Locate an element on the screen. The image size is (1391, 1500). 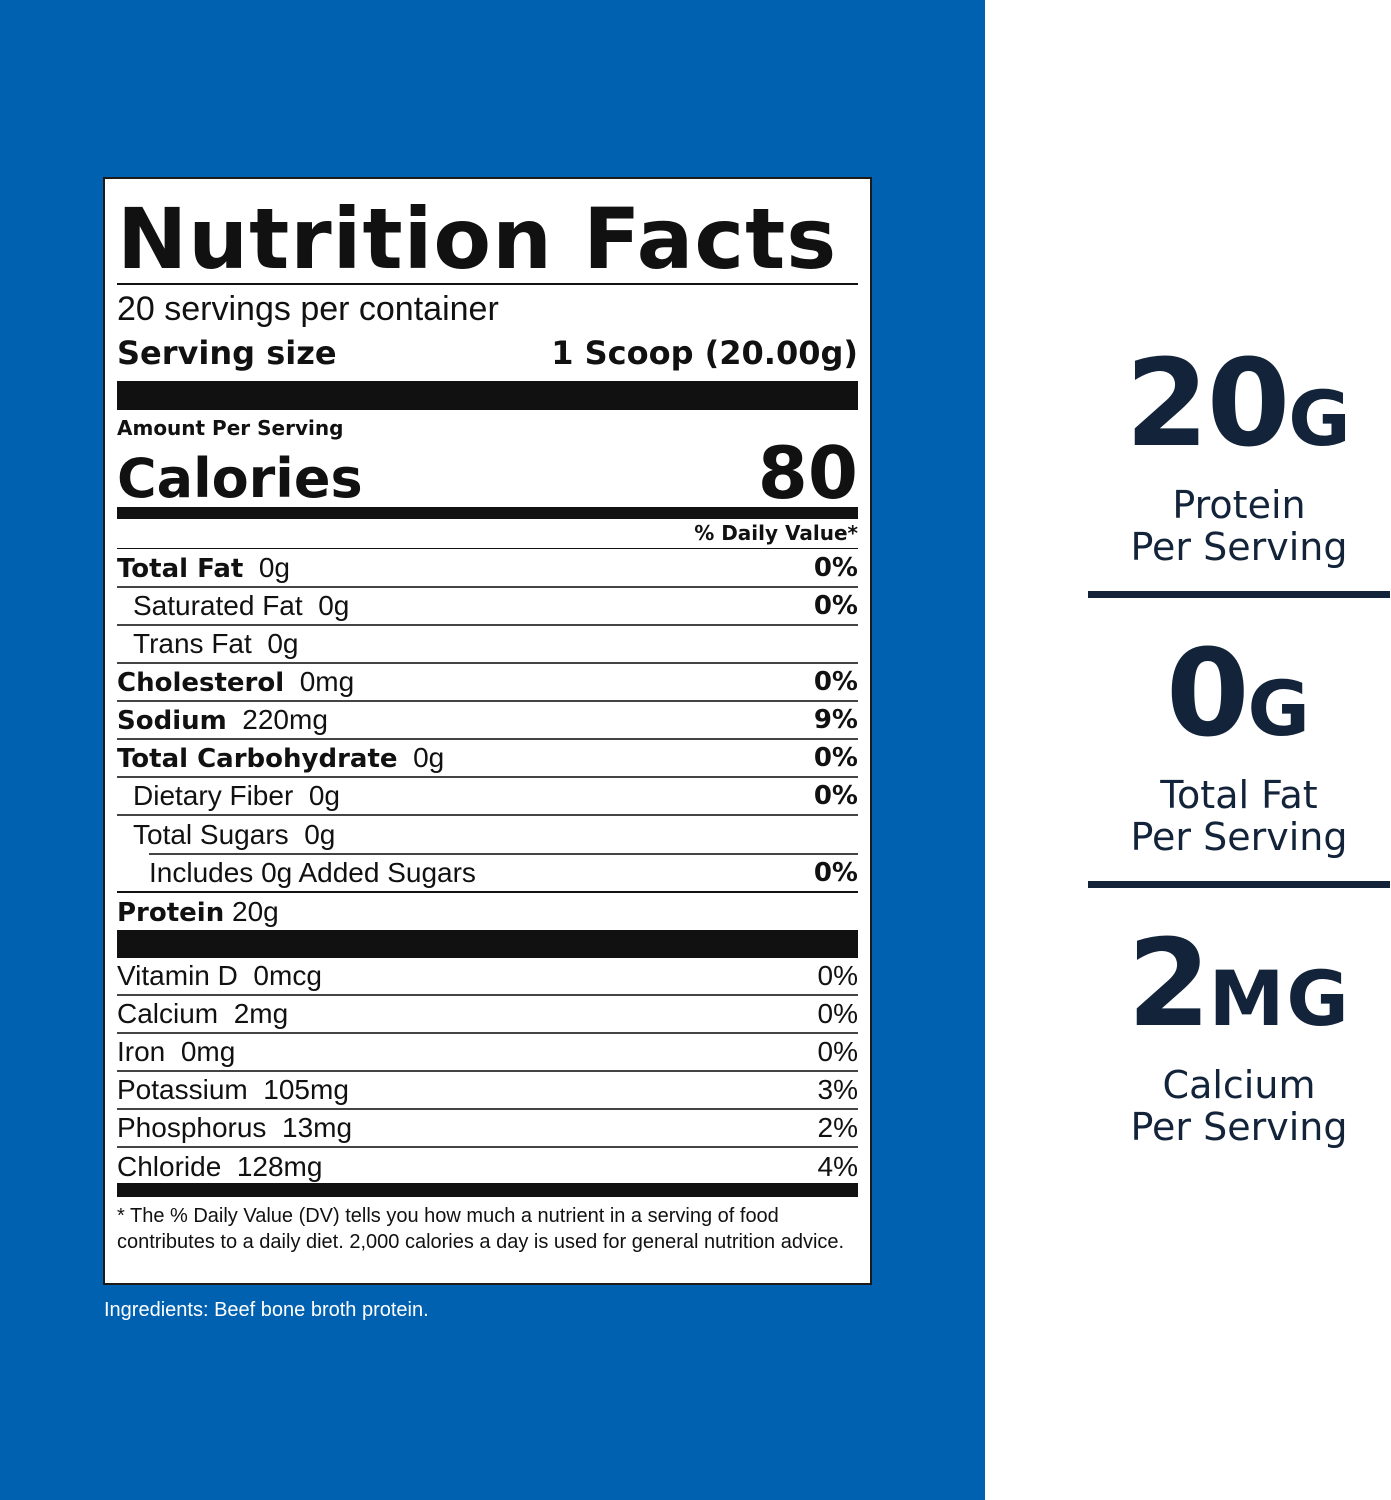
vitamin-dv: 2% is located at coordinates (837, 1127).